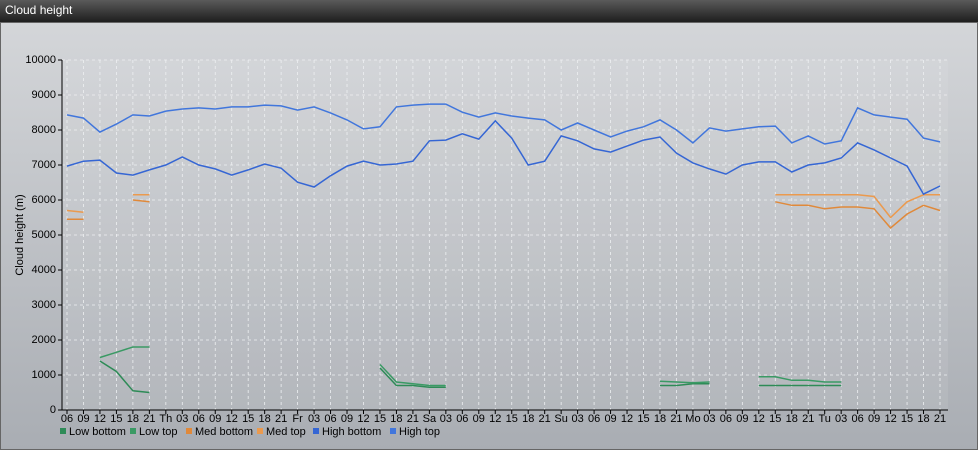 The image size is (978, 450). I want to click on y-tick-label: 10000, so click(40, 60).